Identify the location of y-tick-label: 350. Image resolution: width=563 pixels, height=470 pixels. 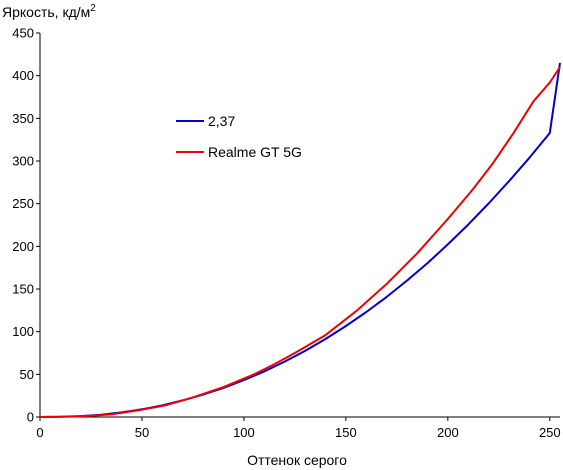
(23, 118).